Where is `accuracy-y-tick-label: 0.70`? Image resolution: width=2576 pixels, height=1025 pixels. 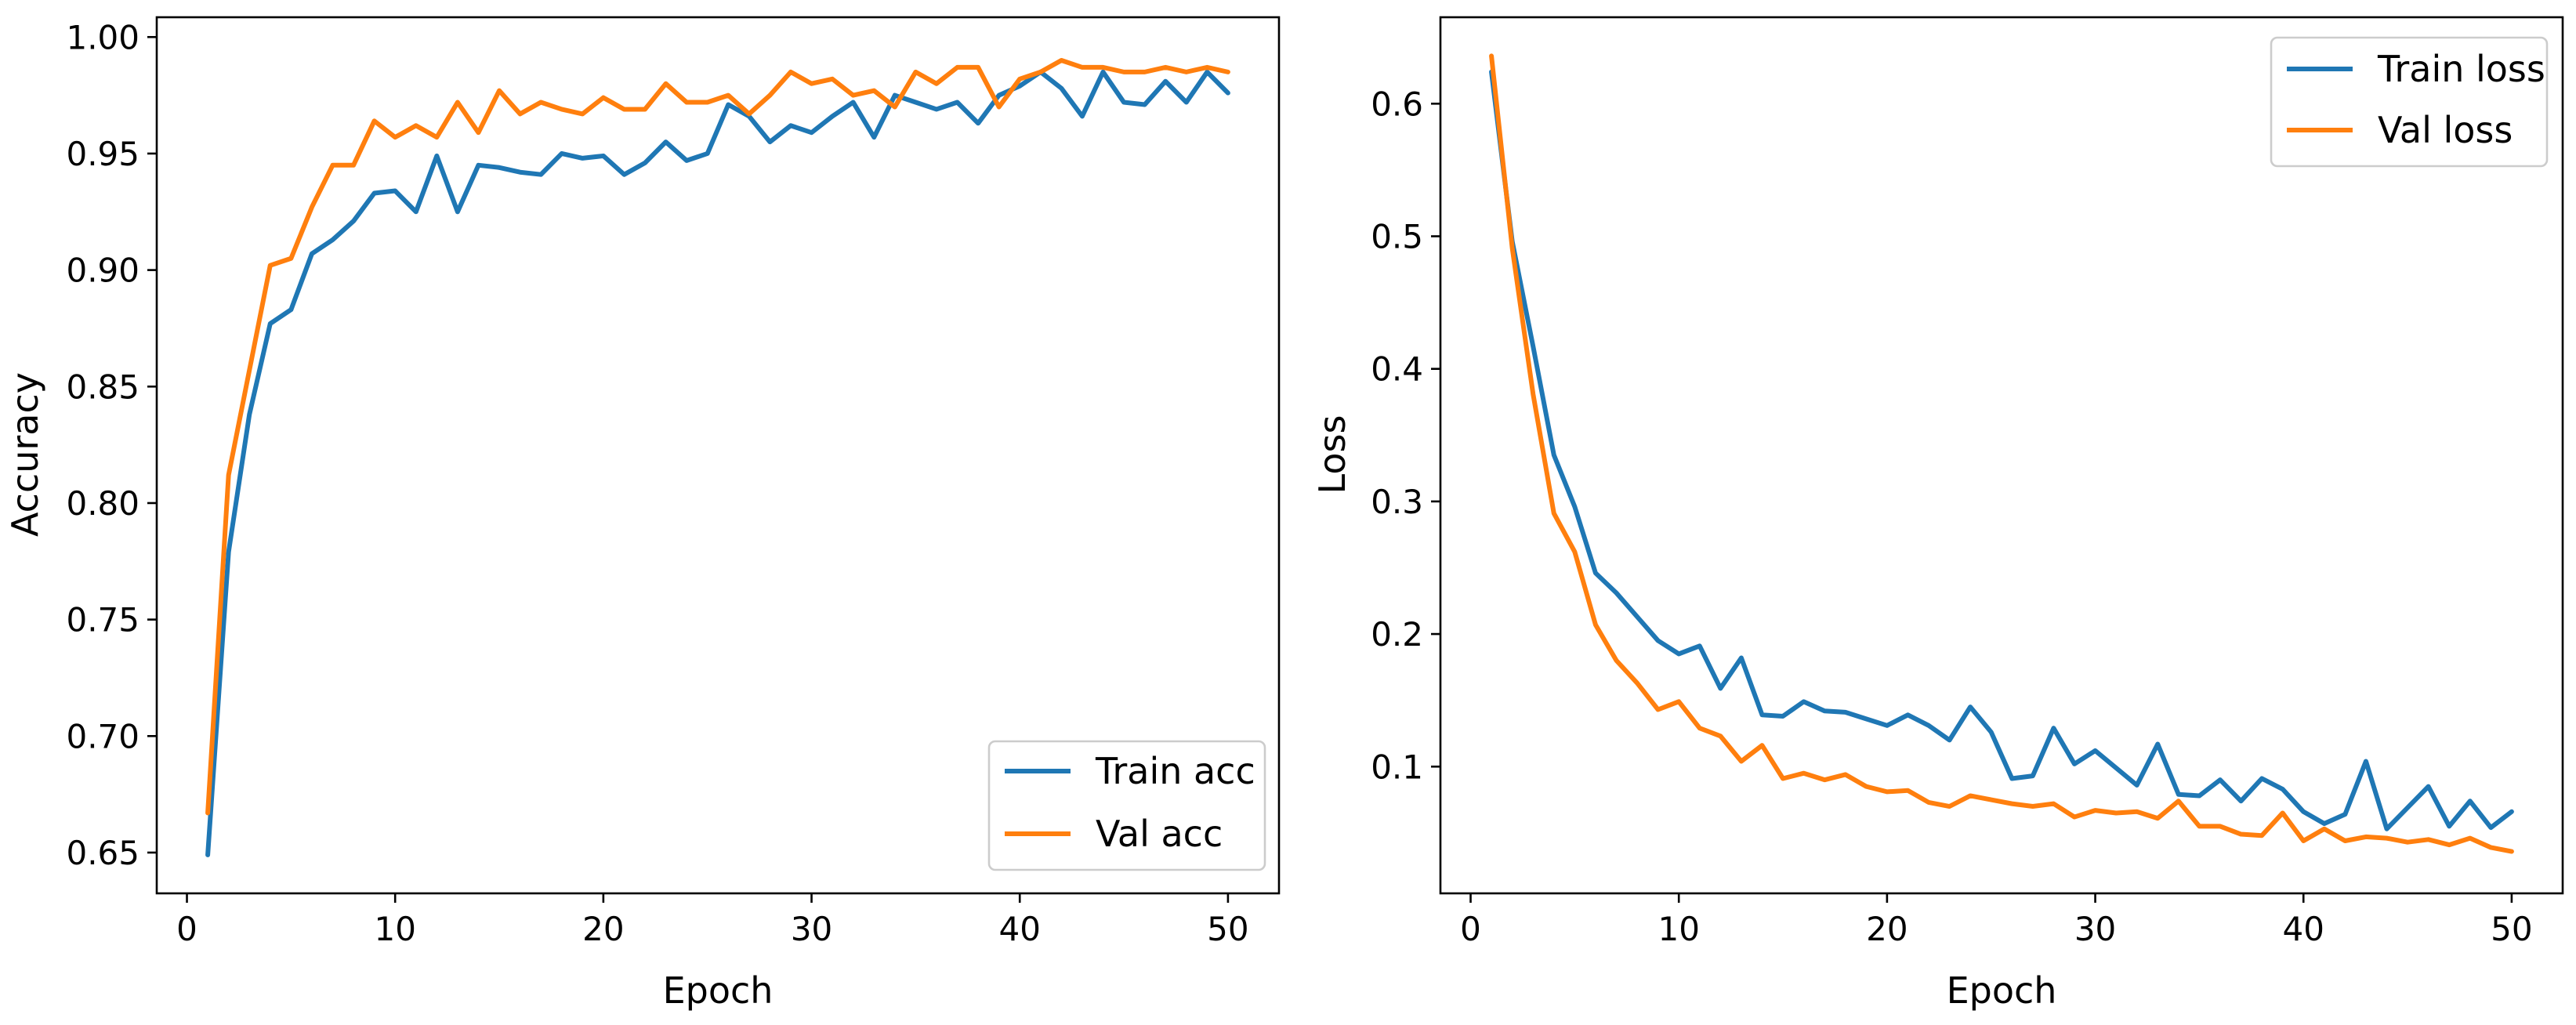 accuracy-y-tick-label: 0.70 is located at coordinates (102, 736).